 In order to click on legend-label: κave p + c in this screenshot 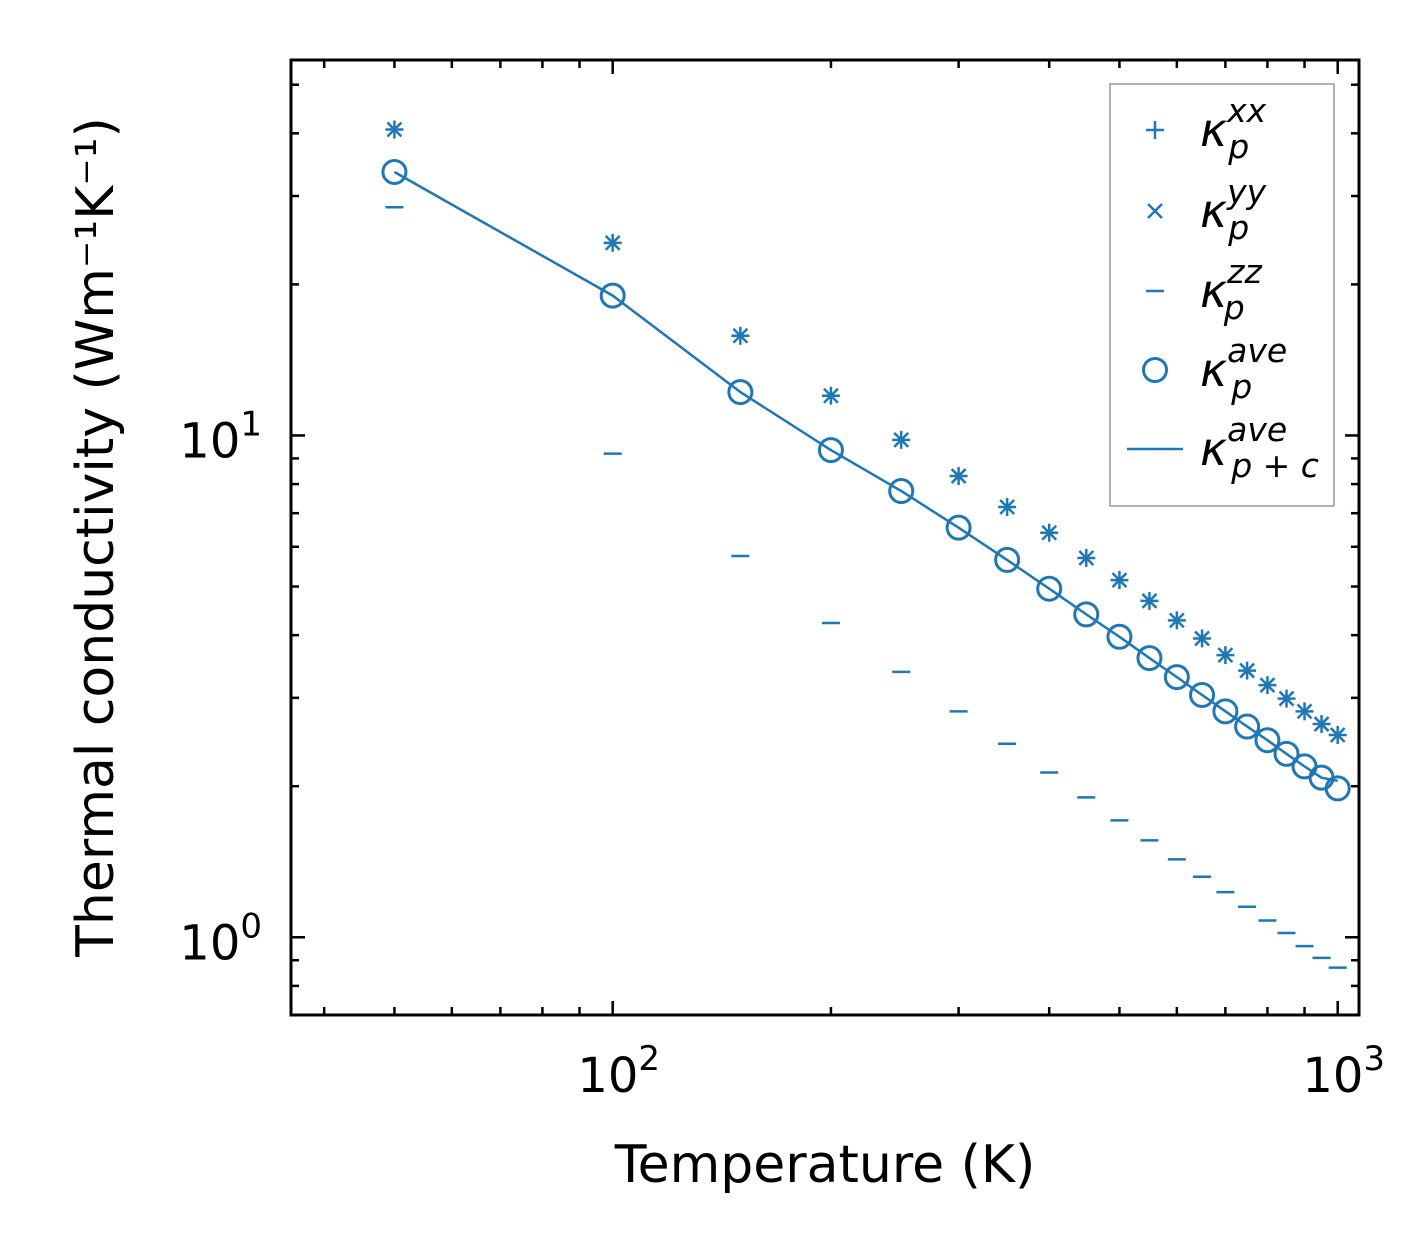, I will do `click(1259, 447)`.